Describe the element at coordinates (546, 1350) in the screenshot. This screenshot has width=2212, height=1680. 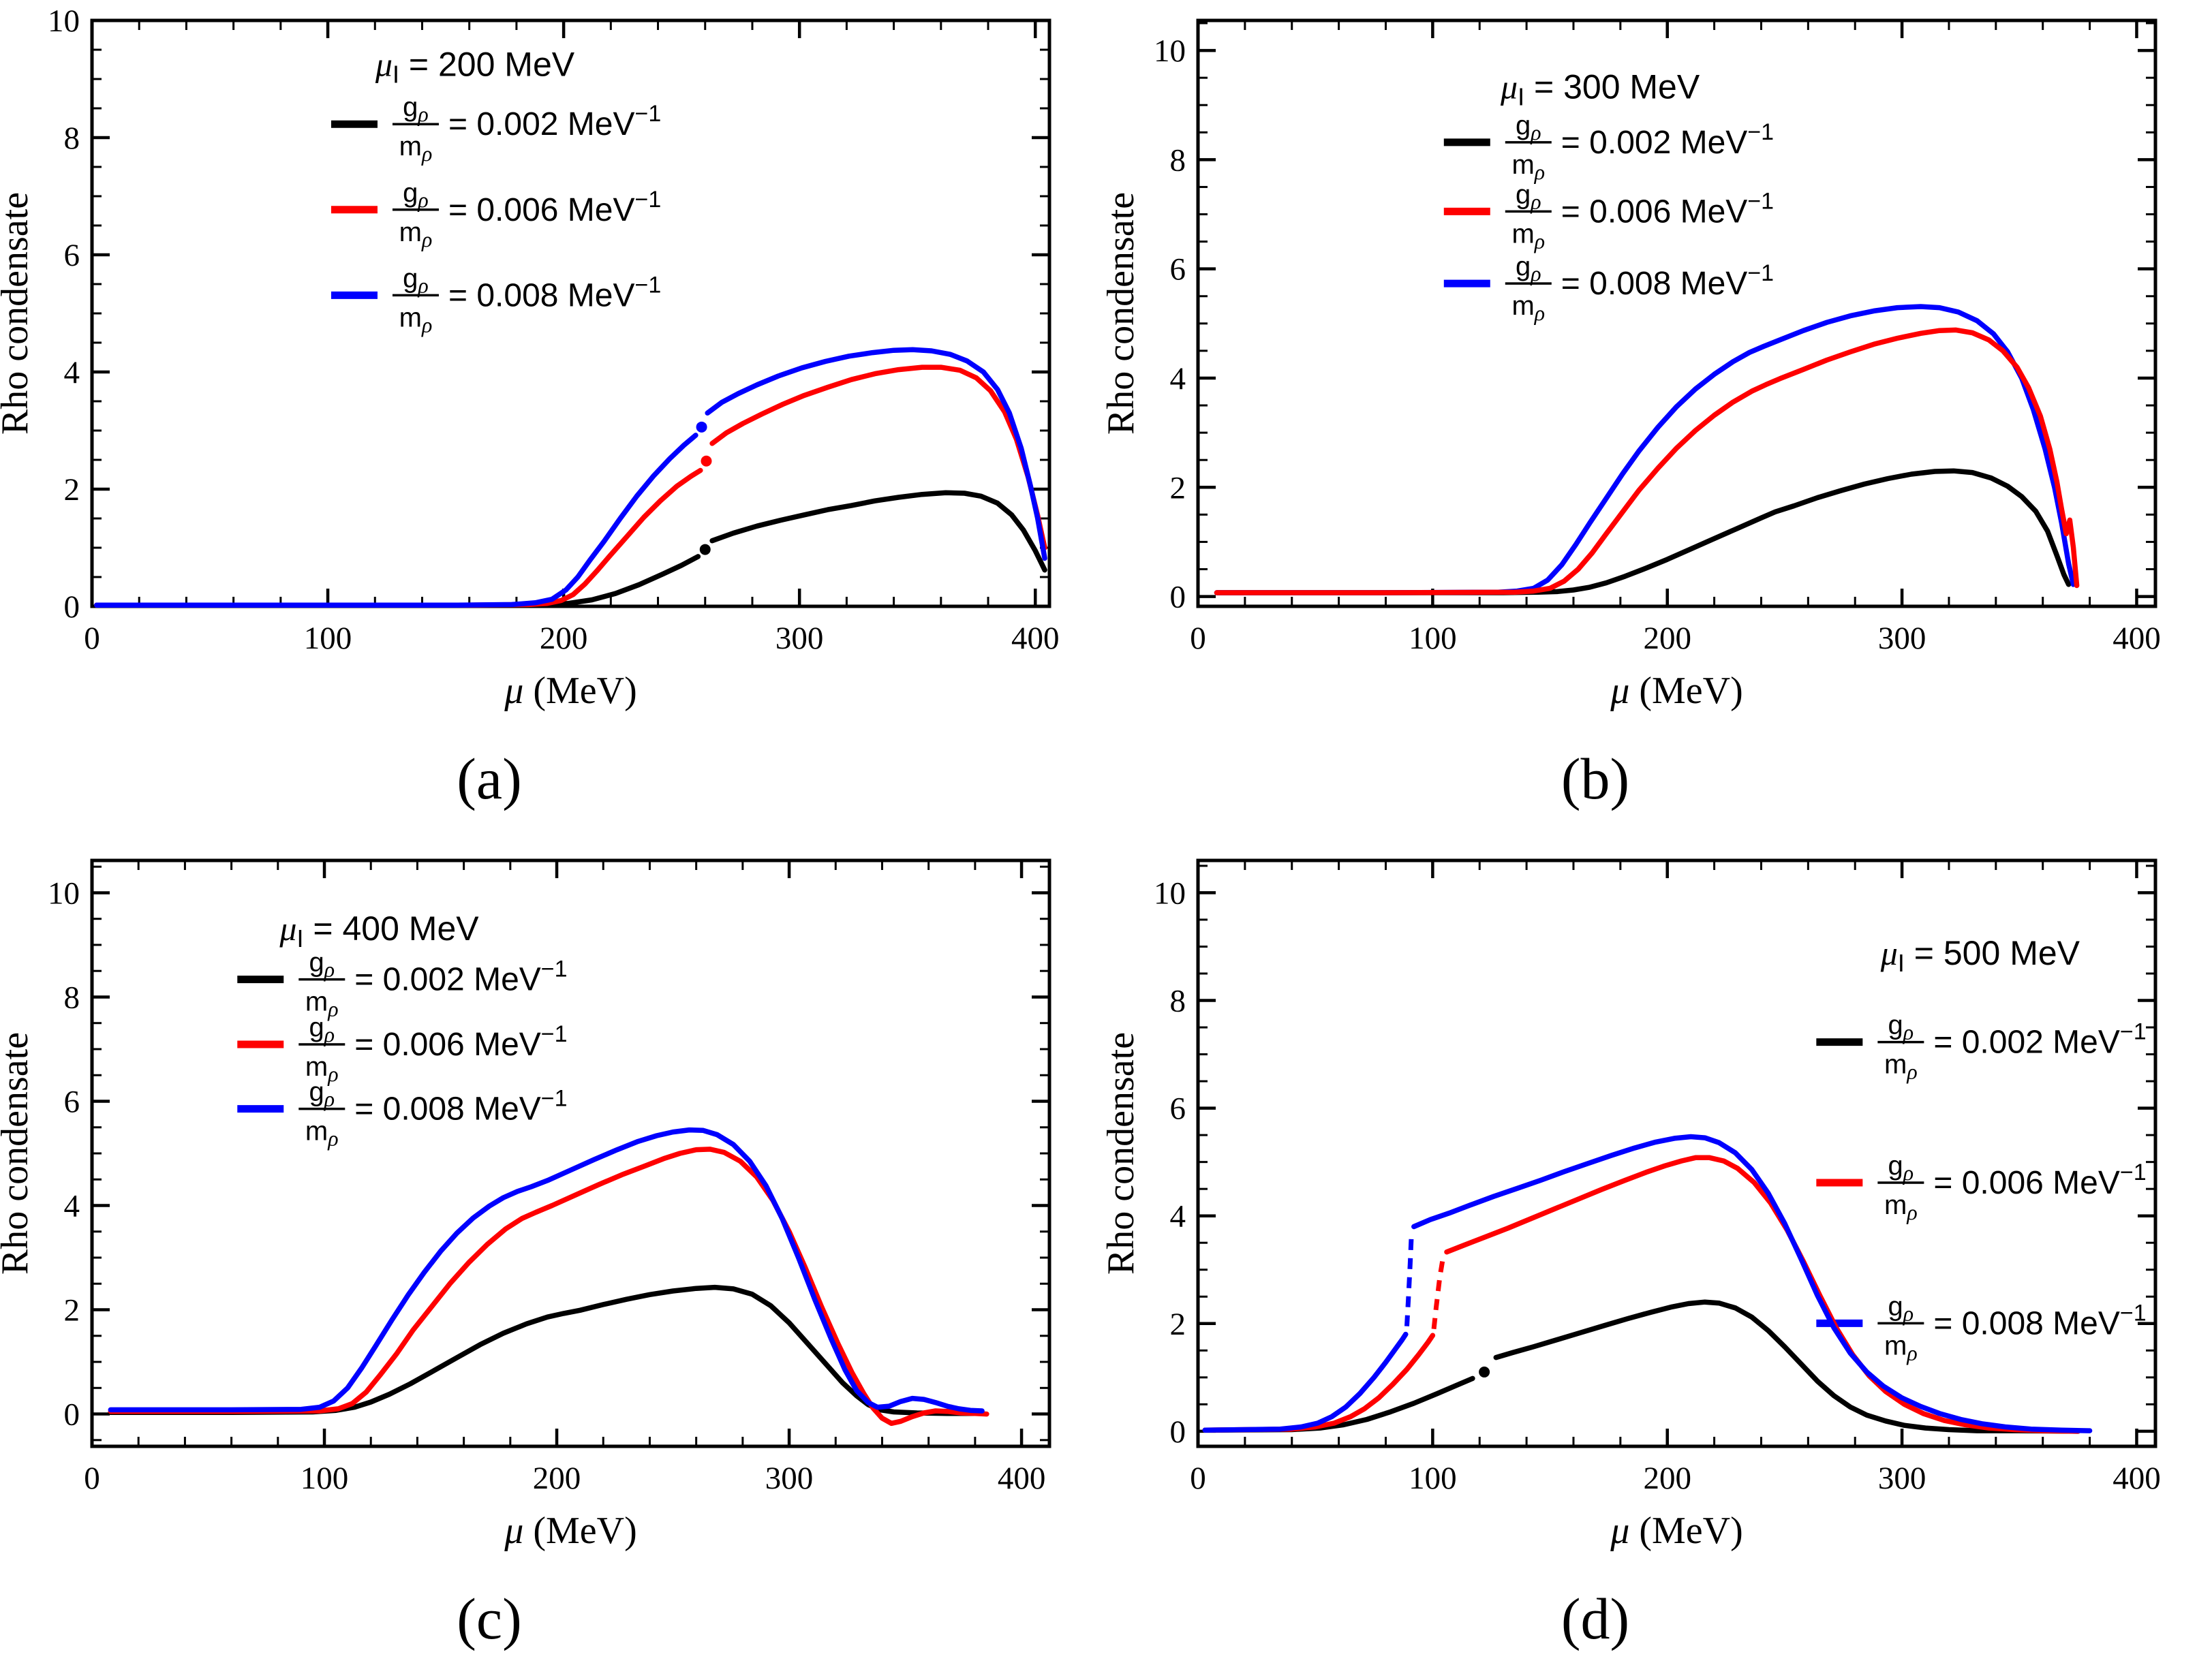
I see `curve-c-black` at that location.